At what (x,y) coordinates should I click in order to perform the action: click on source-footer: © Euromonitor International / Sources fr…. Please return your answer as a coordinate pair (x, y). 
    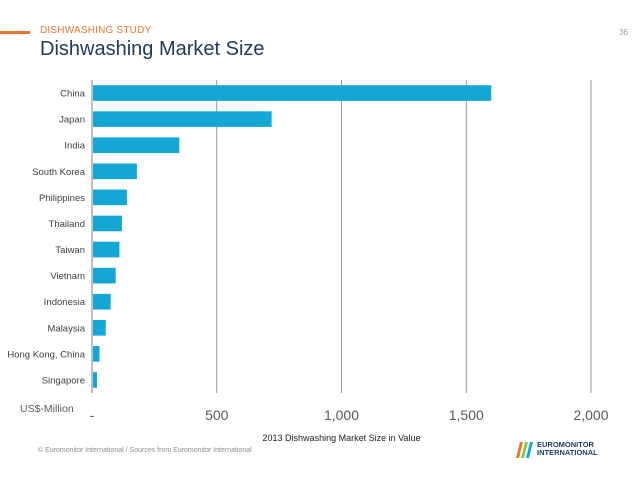
    Looking at the image, I should click on (145, 450).